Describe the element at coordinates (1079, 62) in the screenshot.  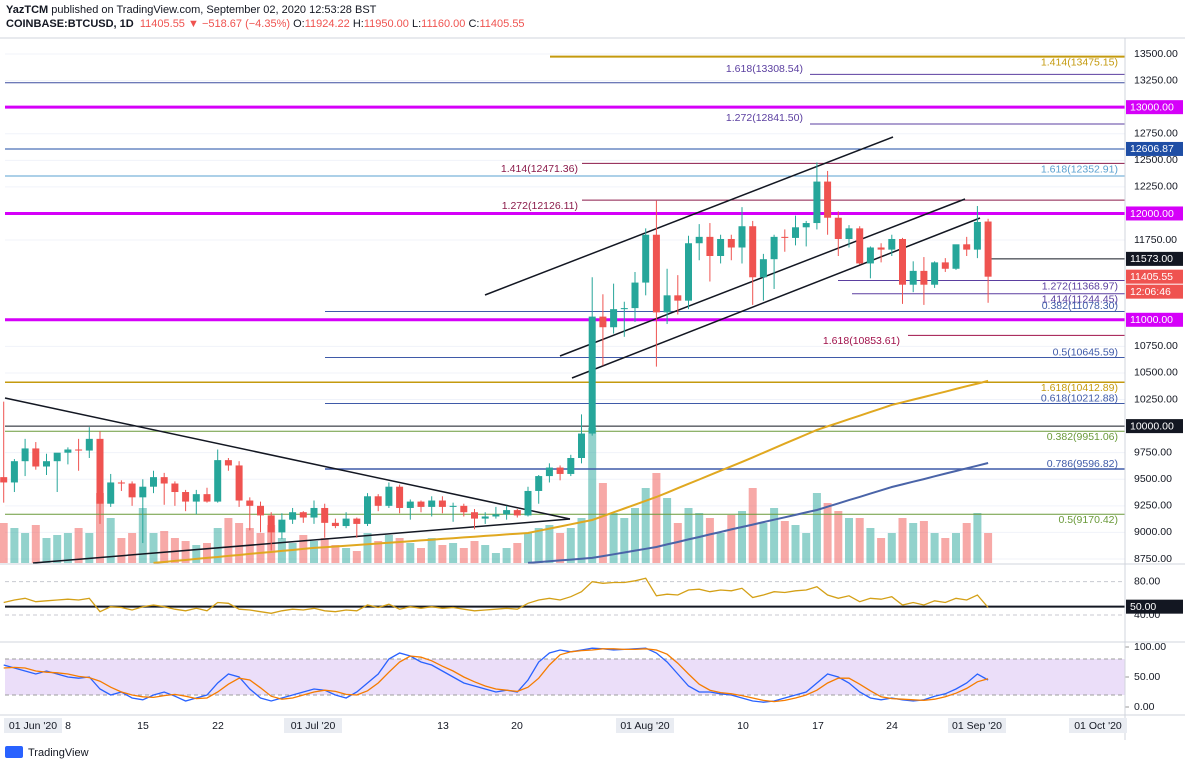
I see `fib-label: 1.414(13475.15)` at that location.